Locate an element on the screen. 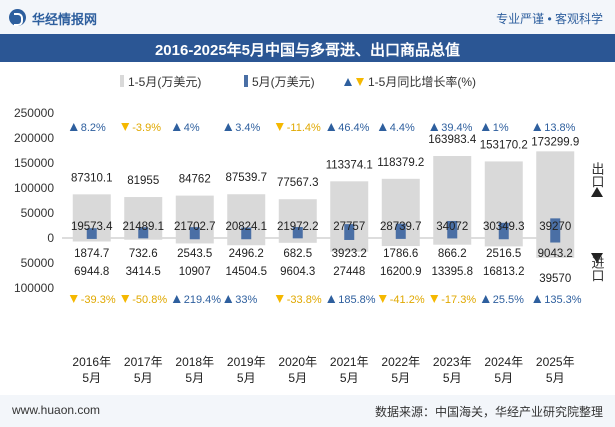 The width and height of the screenshot is (615, 427). export-growth-label: 3.4% is located at coordinates (247, 128).